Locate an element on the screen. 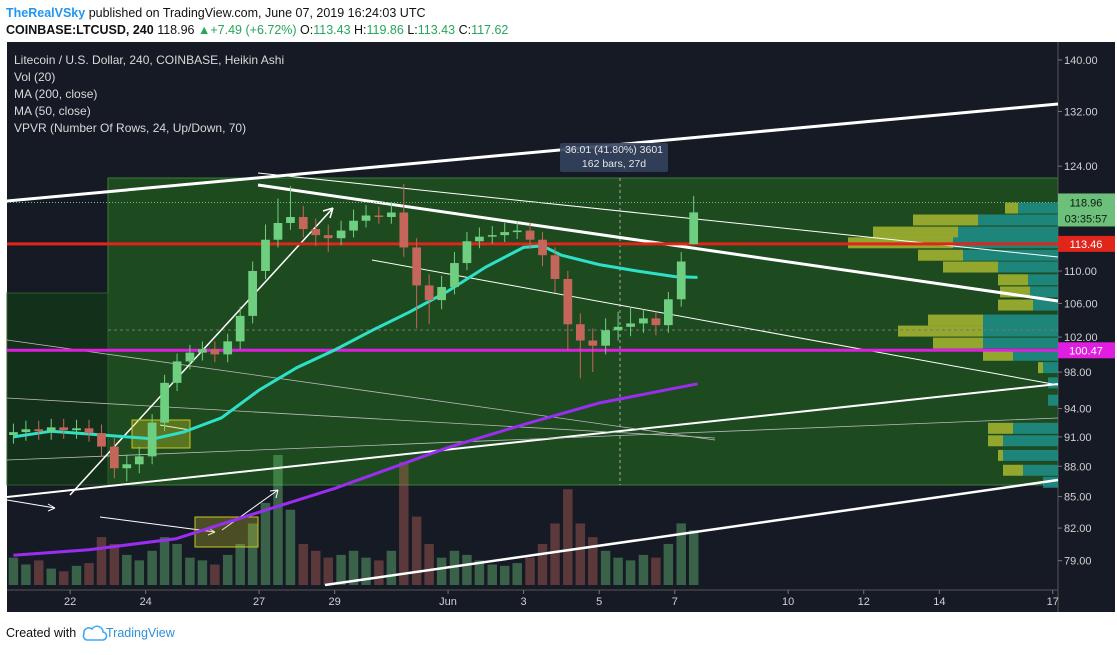 This screenshot has height=655, width=1117. price-label-box is located at coordinates (1086, 243).